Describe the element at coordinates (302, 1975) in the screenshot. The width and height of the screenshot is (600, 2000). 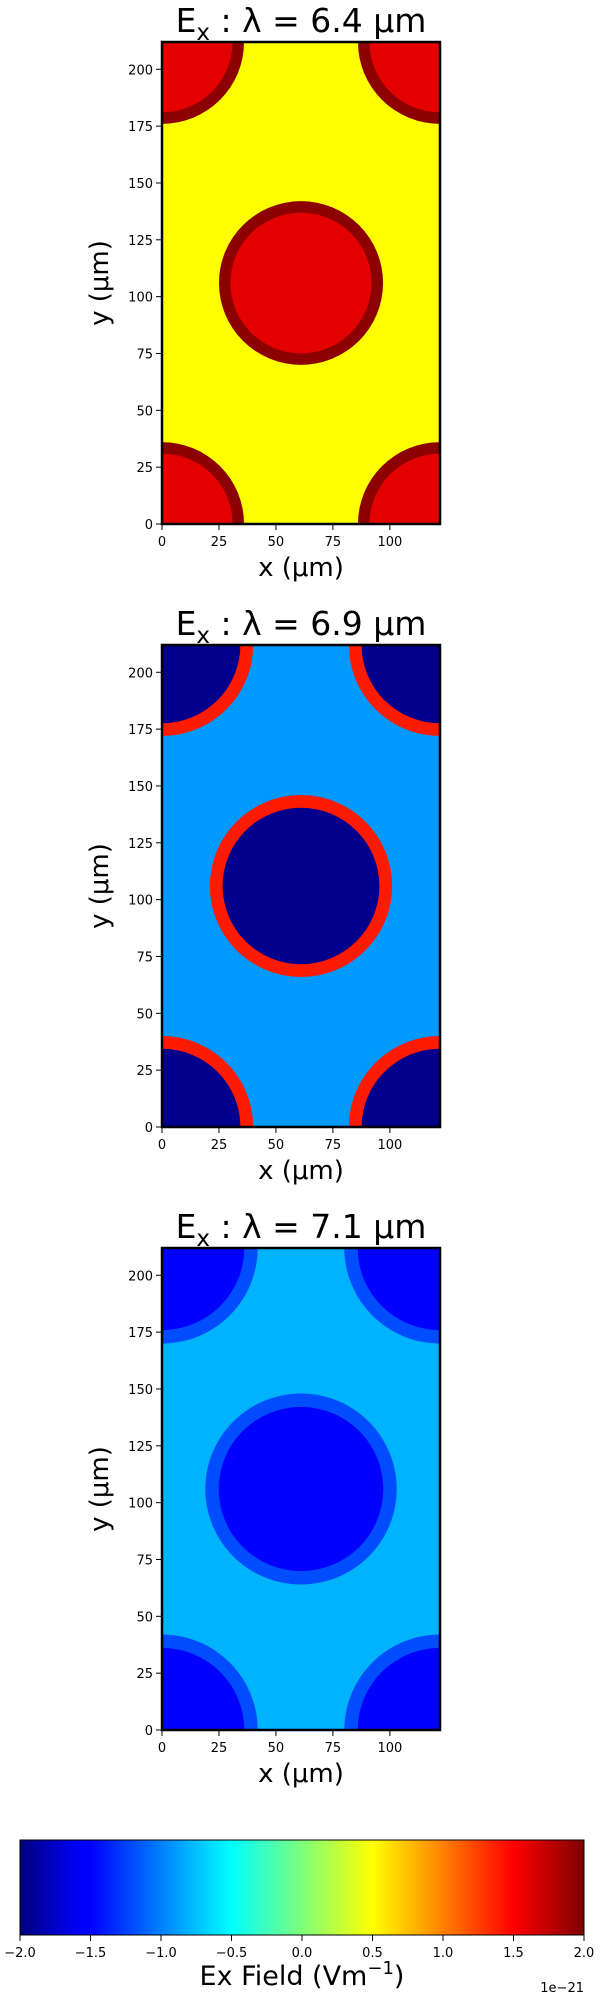
I see `colorbar-label: Ex Field (Vm−1)` at that location.